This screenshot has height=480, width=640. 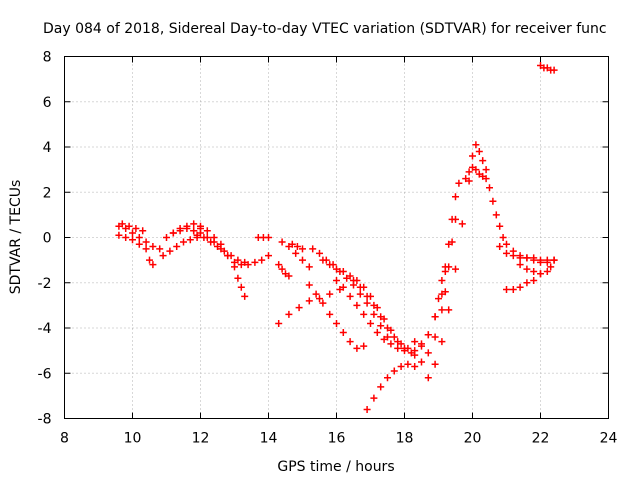 I want to click on x-axis-label: GPS time / hours, so click(x=335, y=467).